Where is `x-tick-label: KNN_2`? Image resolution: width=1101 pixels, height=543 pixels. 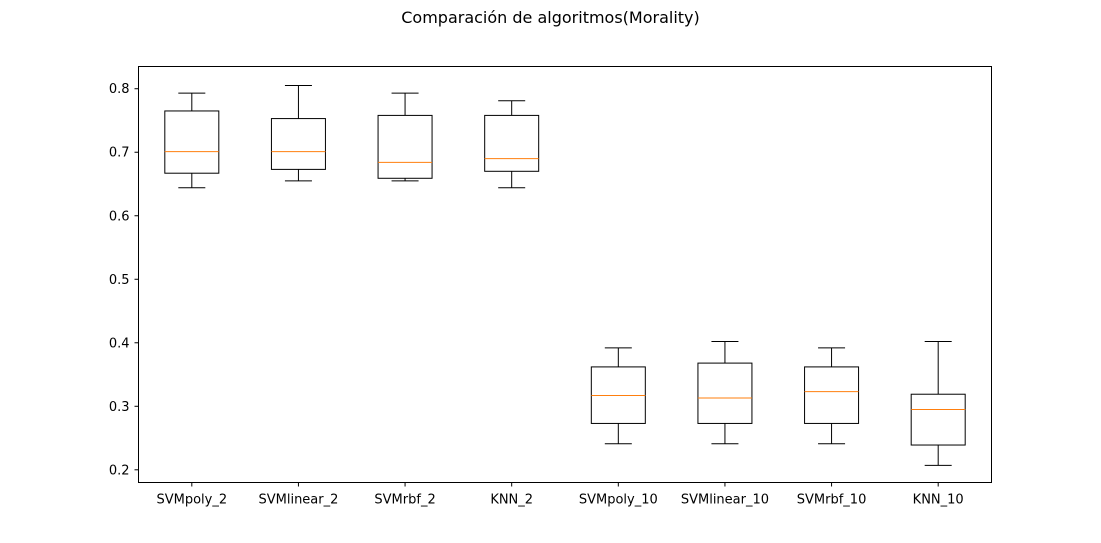
x-tick-label: KNN_2 is located at coordinates (511, 500).